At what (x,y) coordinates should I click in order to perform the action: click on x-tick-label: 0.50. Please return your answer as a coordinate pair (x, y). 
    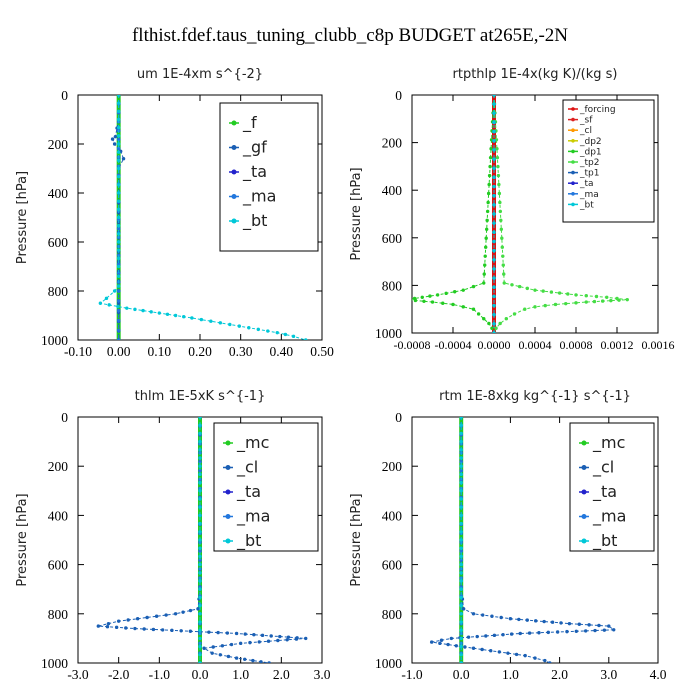
    Looking at the image, I should click on (322, 351).